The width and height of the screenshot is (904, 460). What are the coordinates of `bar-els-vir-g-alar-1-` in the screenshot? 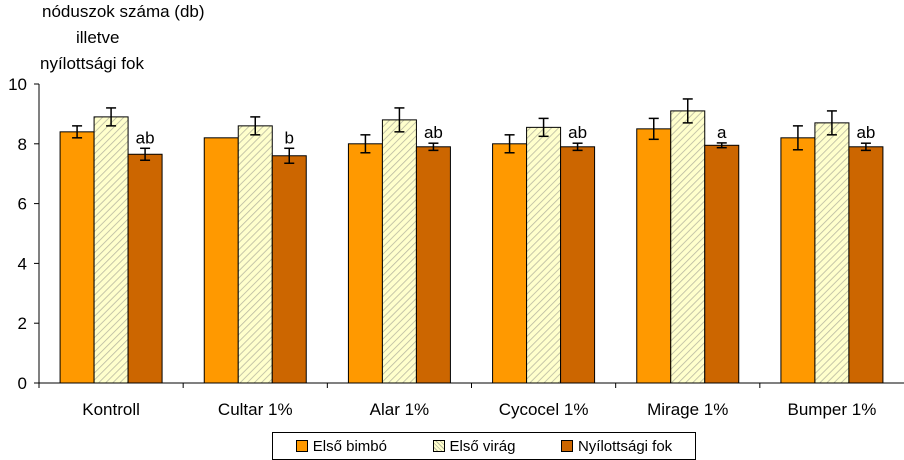 It's located at (399, 251).